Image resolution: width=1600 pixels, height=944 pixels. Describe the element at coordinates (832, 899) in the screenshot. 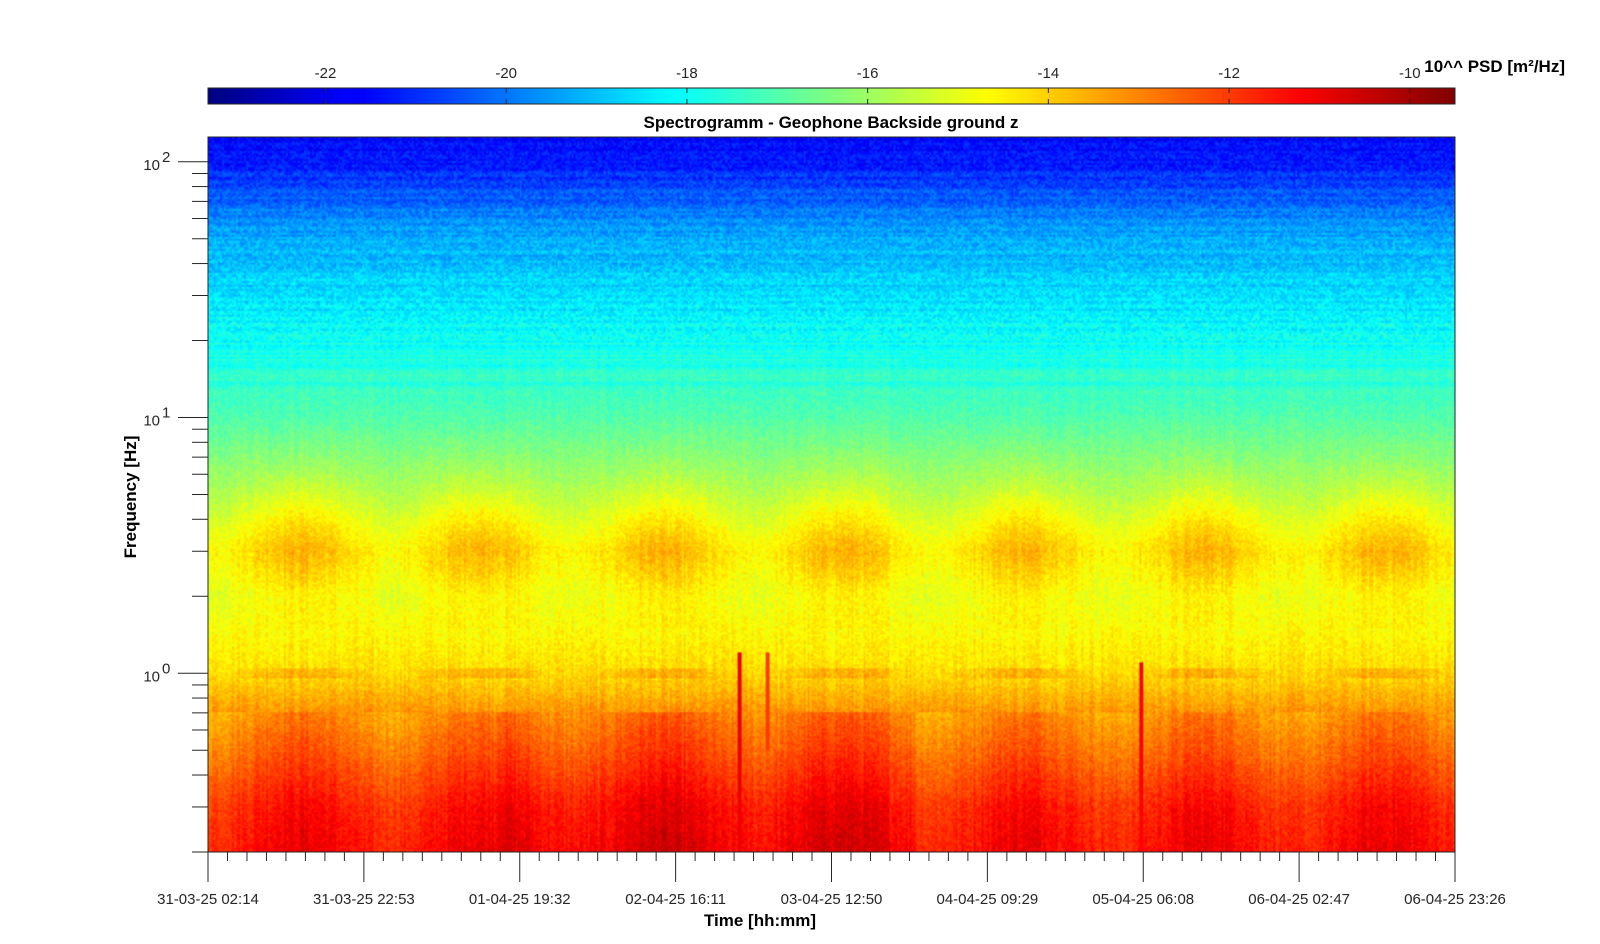

I see `x-tick-label: 03-04-25 12:50` at that location.